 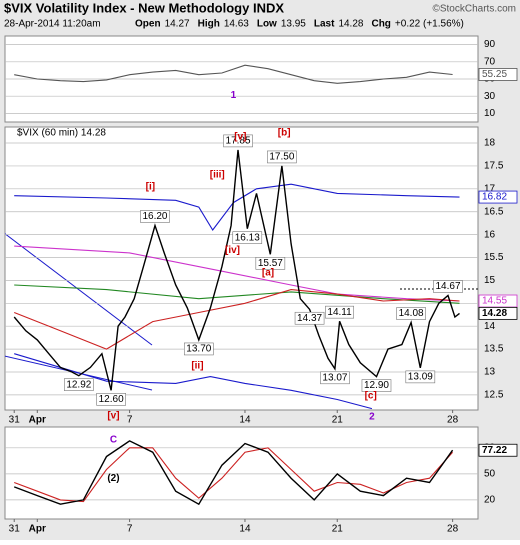 I want to click on y-tick-label: 70, so click(x=490, y=61).